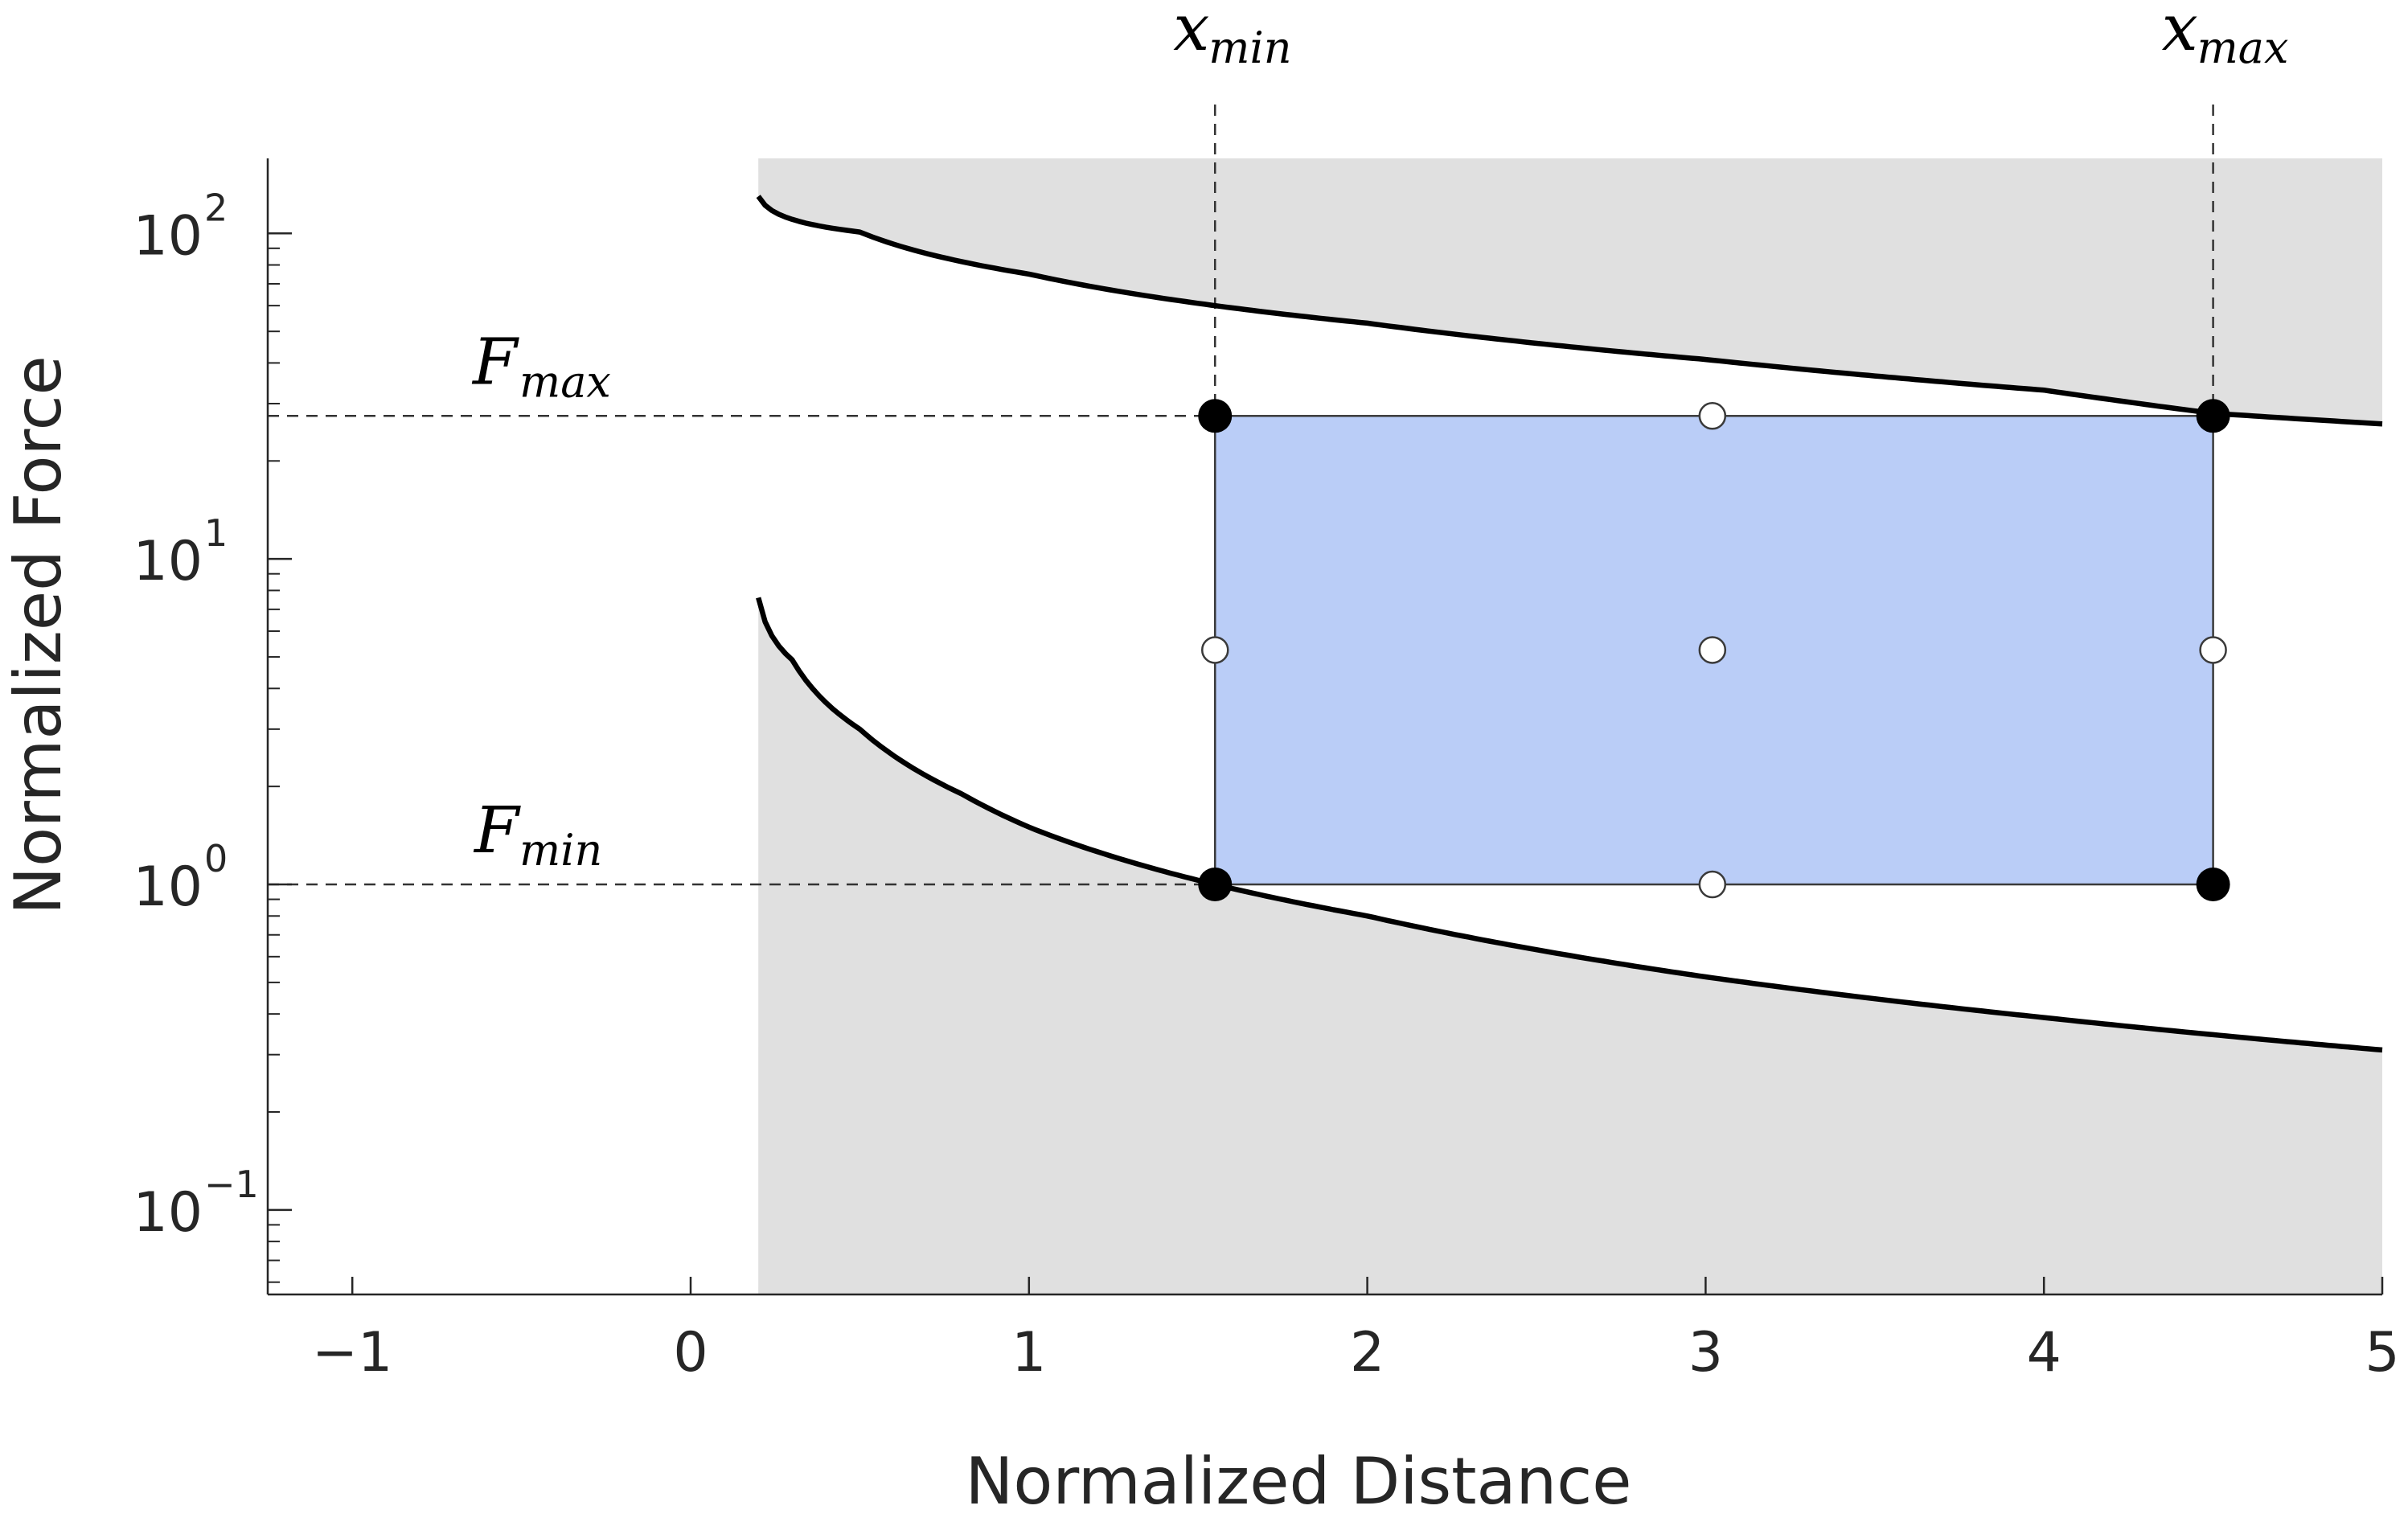  I want to click on f-min-label: F, so click(497, 831).